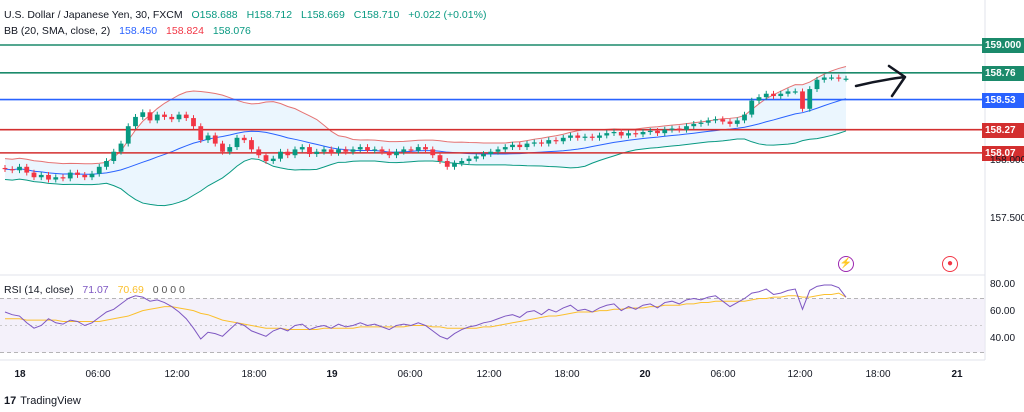 This screenshot has width=1024, height=412. What do you see at coordinates (1003, 100) in the screenshot?
I see `level-label-2: 158.53` at bounding box center [1003, 100].